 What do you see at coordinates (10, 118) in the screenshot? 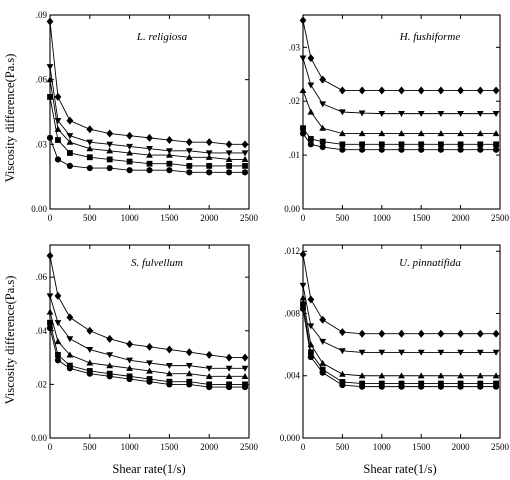
I see `y-axis-label-top: Viscosity difference(Pa.s)` at bounding box center [10, 118].